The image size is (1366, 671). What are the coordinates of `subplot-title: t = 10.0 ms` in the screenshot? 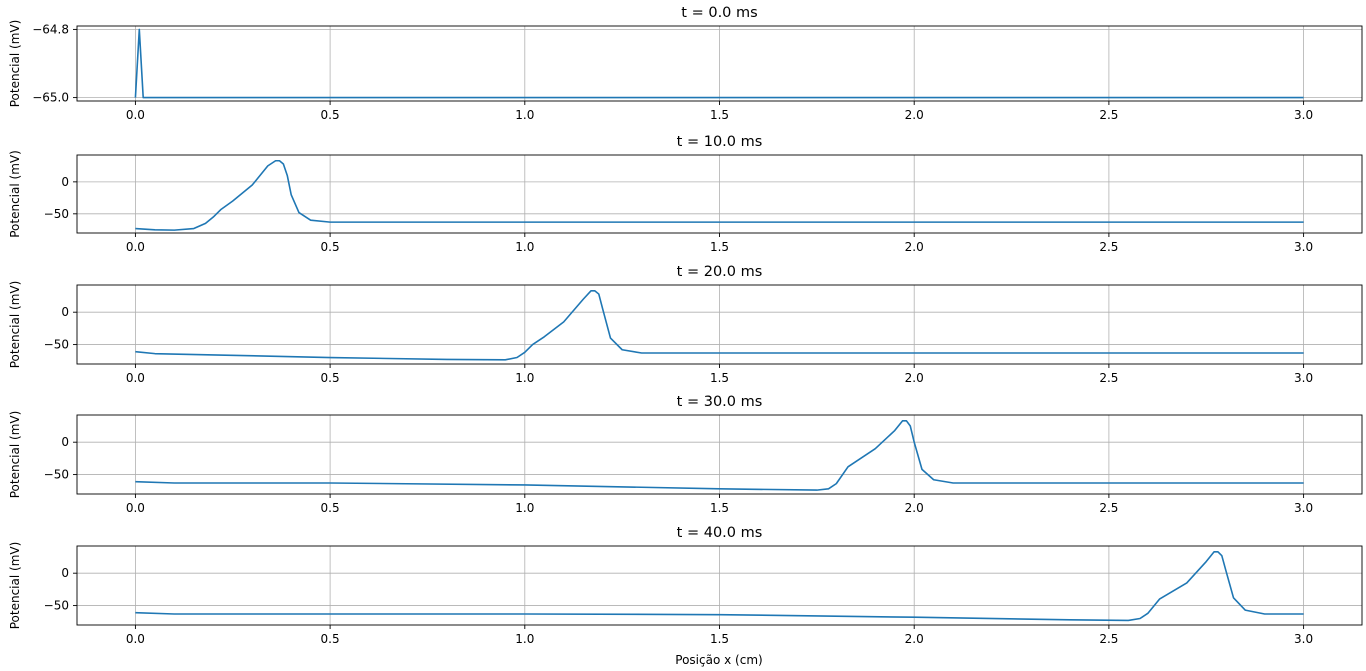 It's located at (720, 142).